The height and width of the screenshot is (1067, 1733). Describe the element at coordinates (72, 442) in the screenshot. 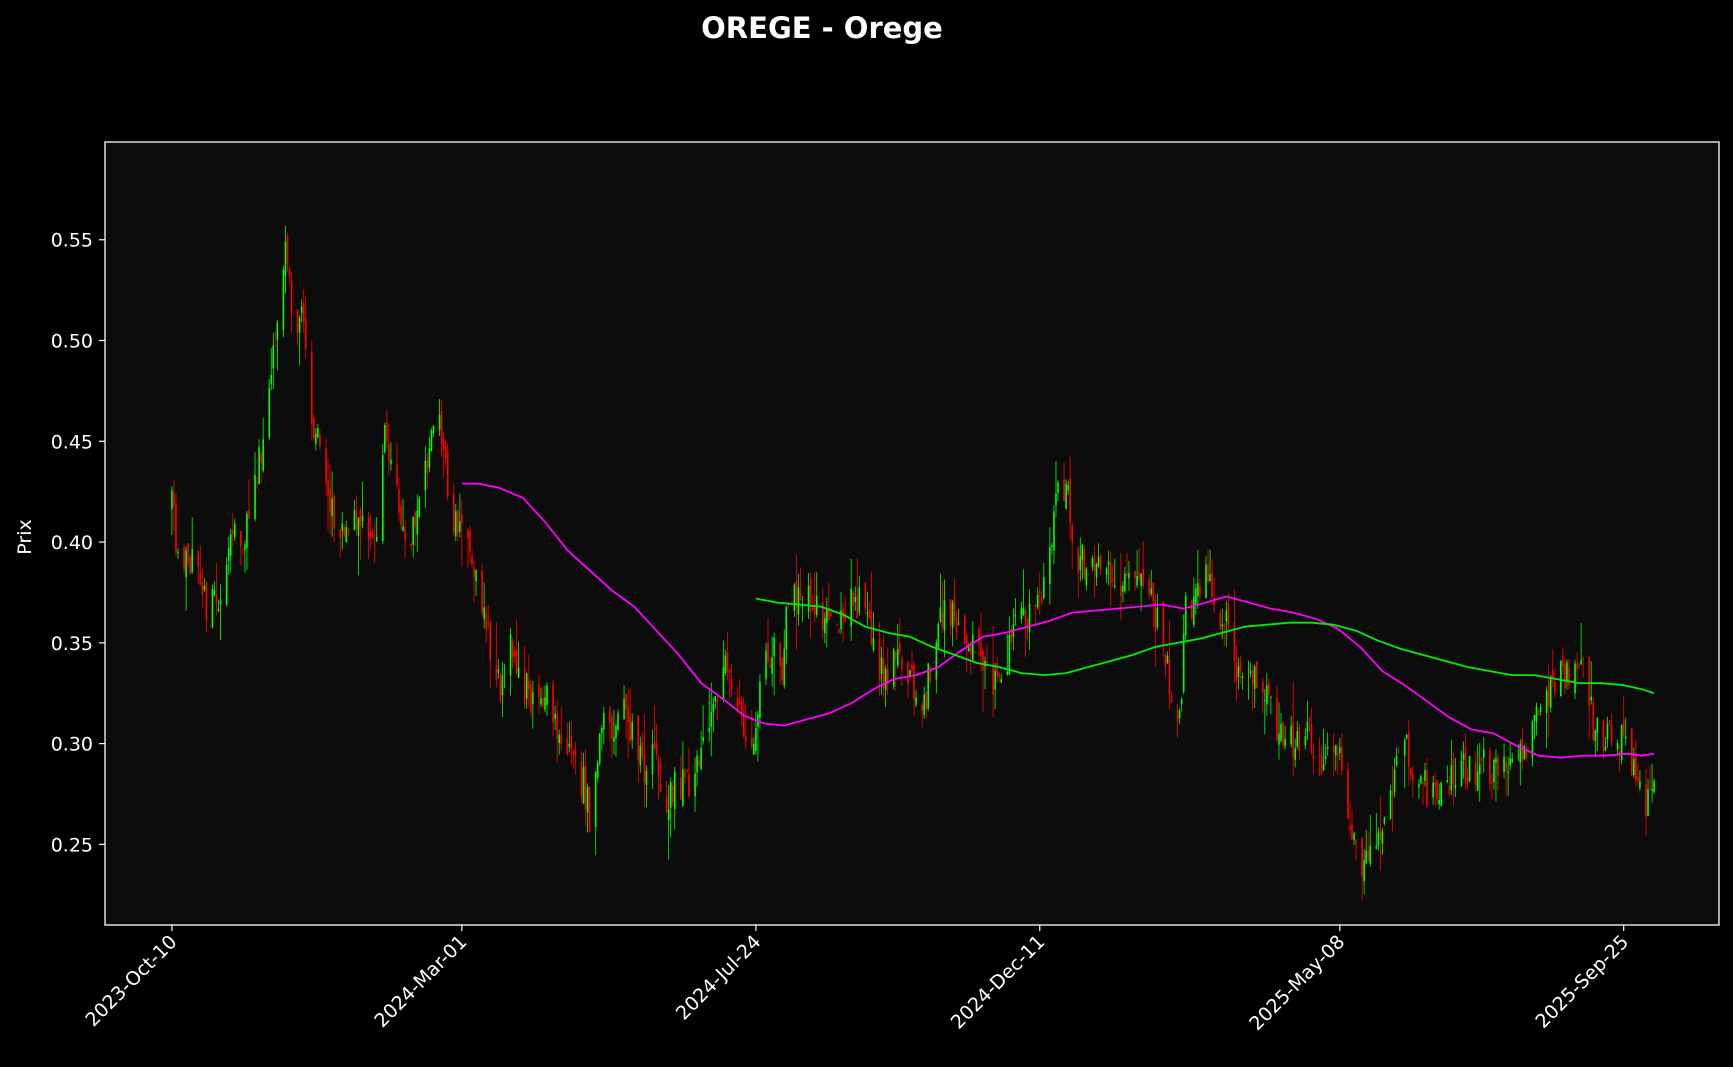

I see `y-tick-label: 0.45` at that location.